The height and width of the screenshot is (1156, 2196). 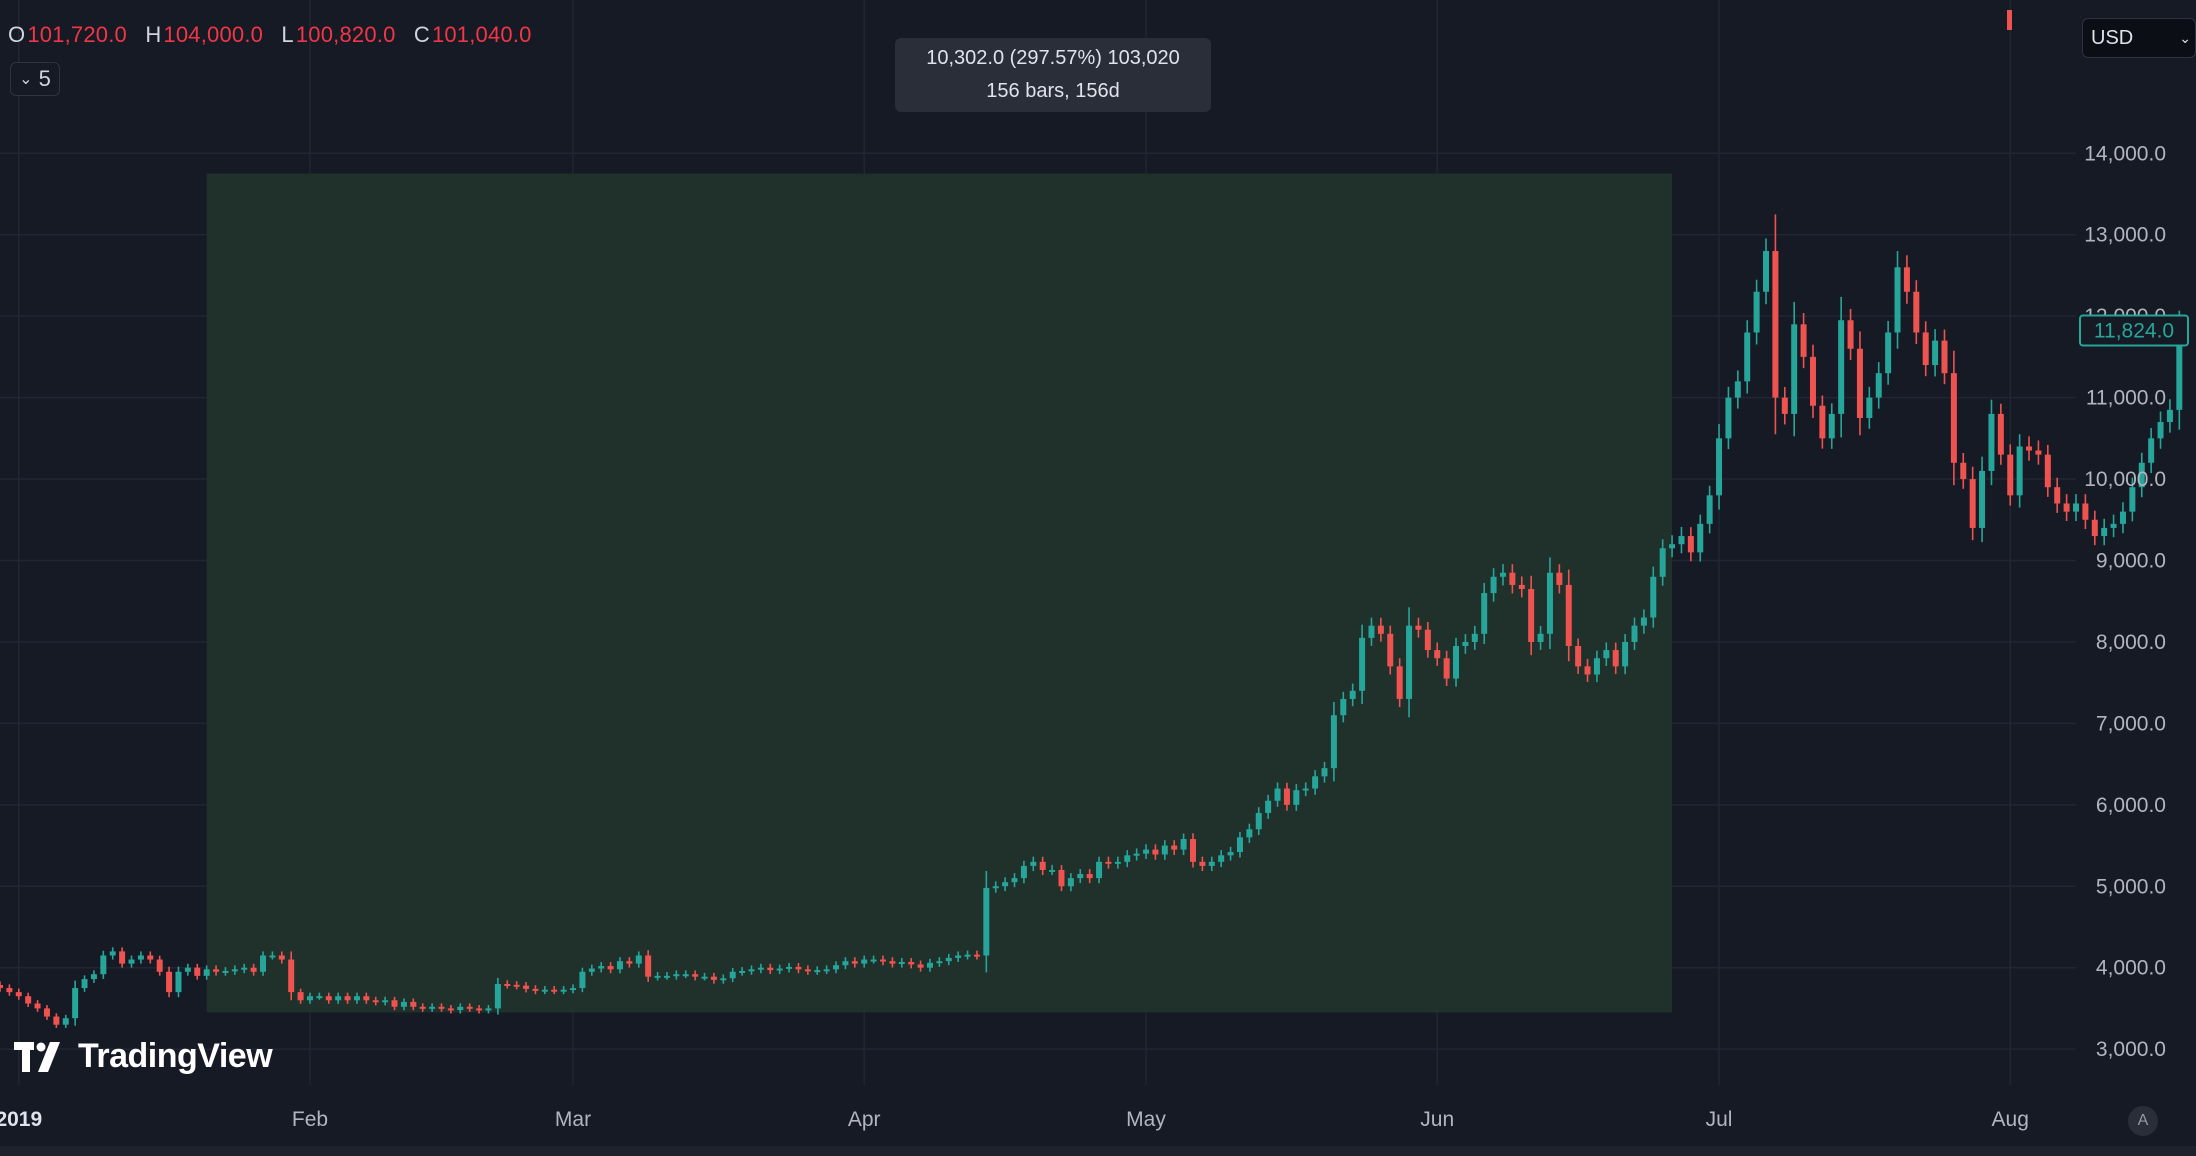 I want to click on auto-scale-button: A, so click(x=2143, y=1121).